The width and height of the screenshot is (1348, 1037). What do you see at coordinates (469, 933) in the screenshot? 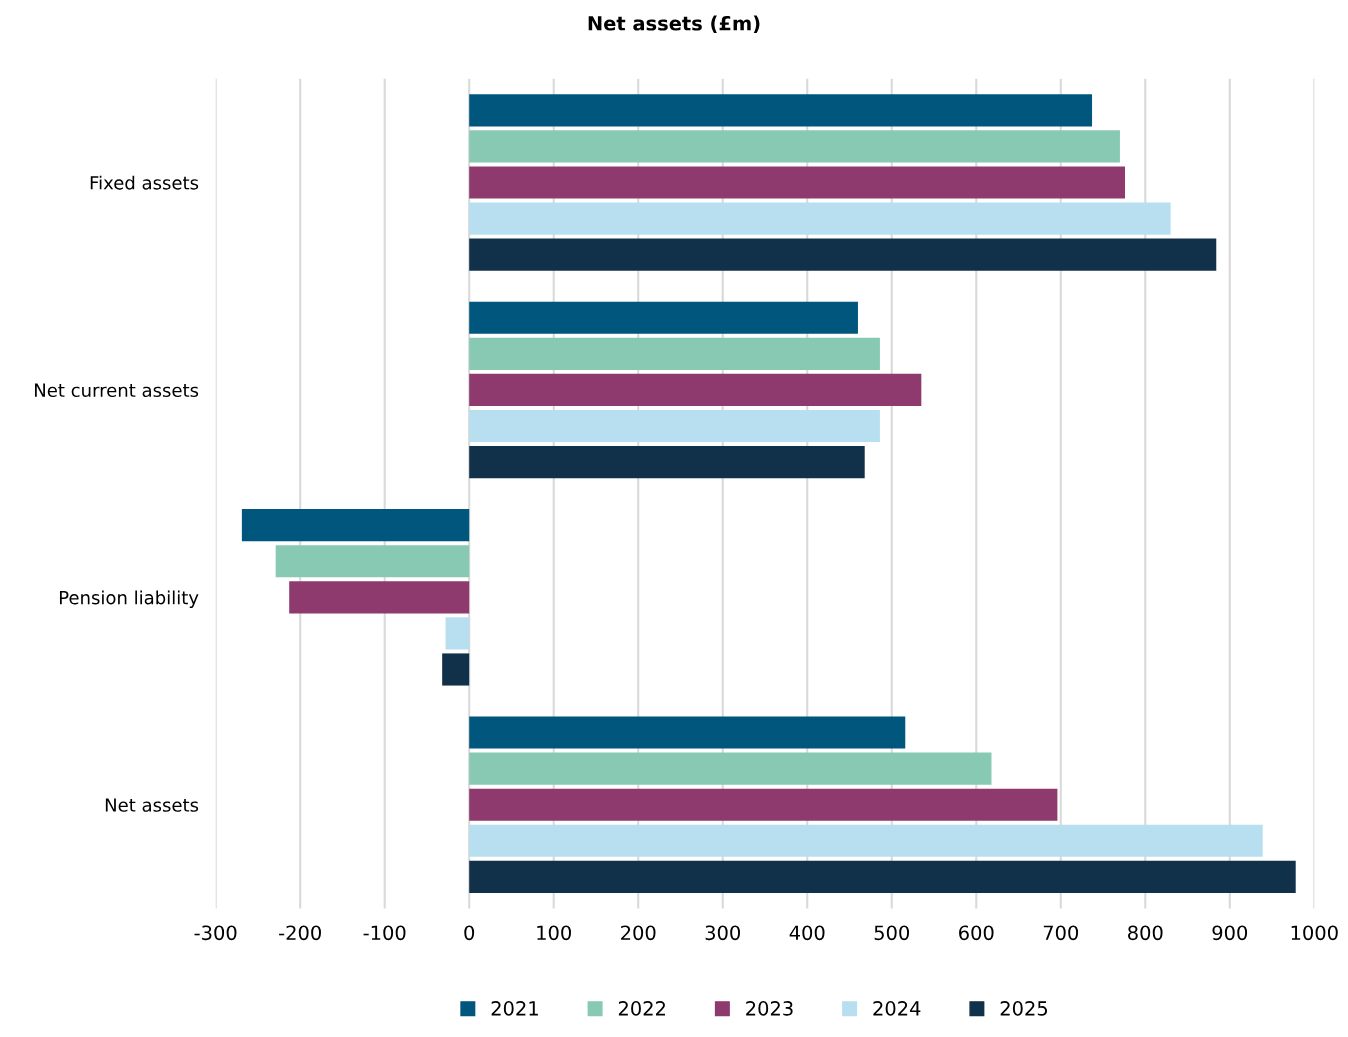
I see `x-tick-label: 0` at bounding box center [469, 933].